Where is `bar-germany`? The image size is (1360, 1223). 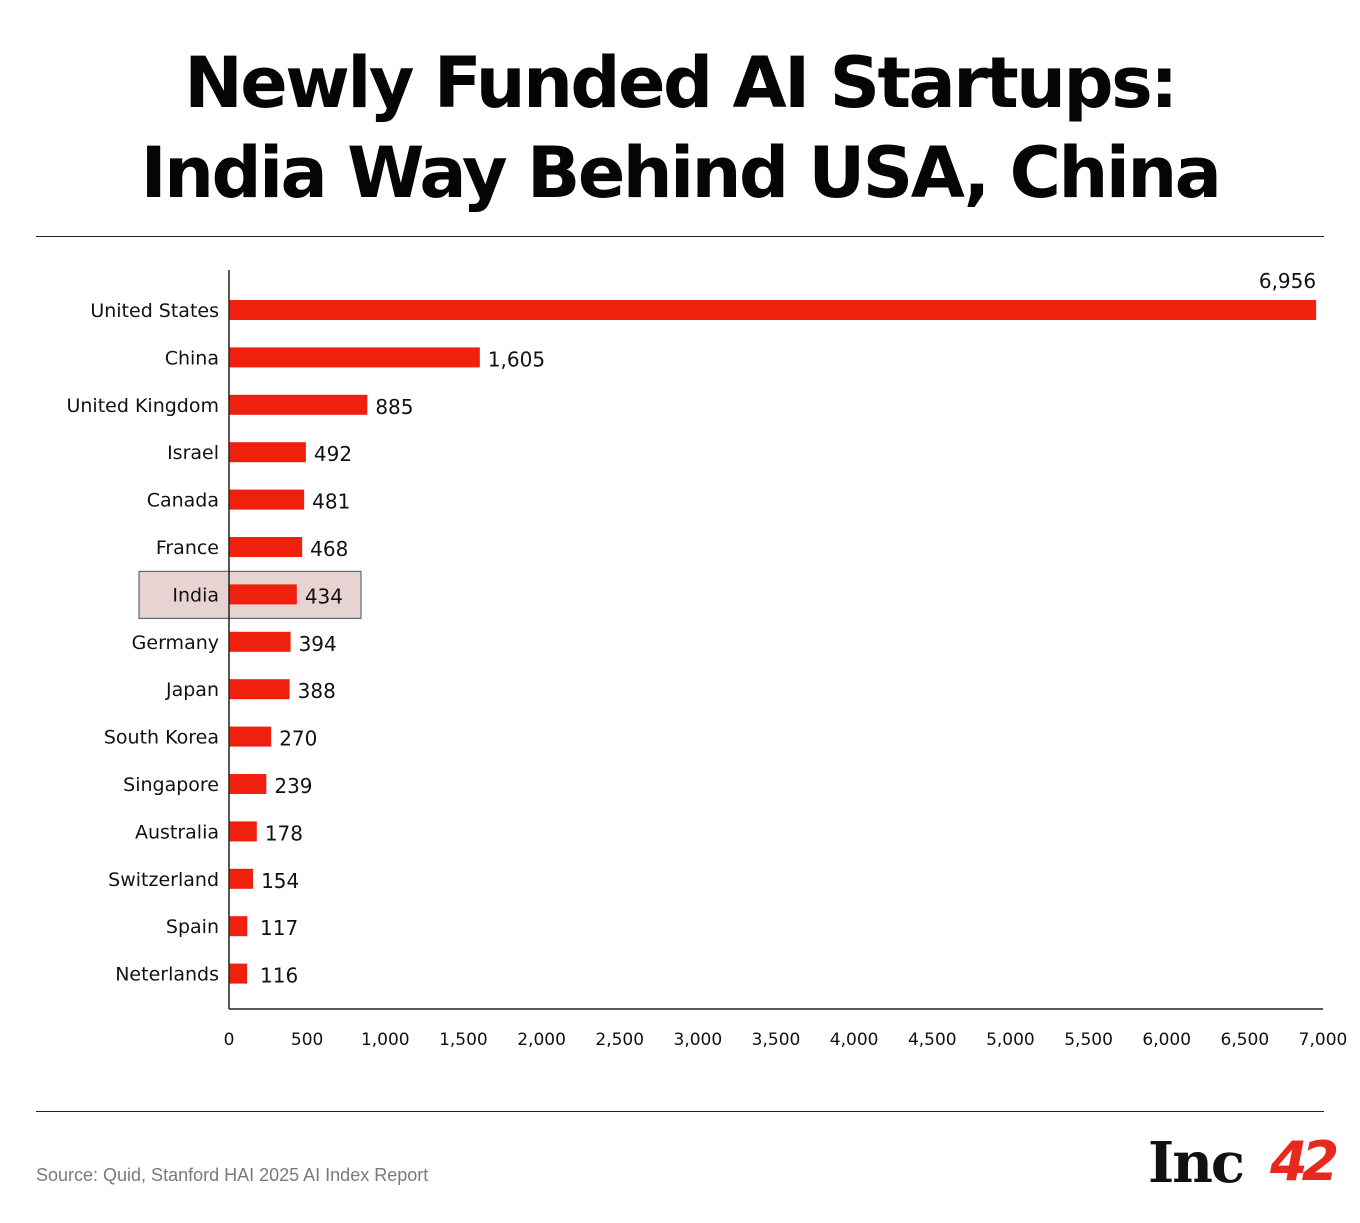 bar-germany is located at coordinates (260, 641).